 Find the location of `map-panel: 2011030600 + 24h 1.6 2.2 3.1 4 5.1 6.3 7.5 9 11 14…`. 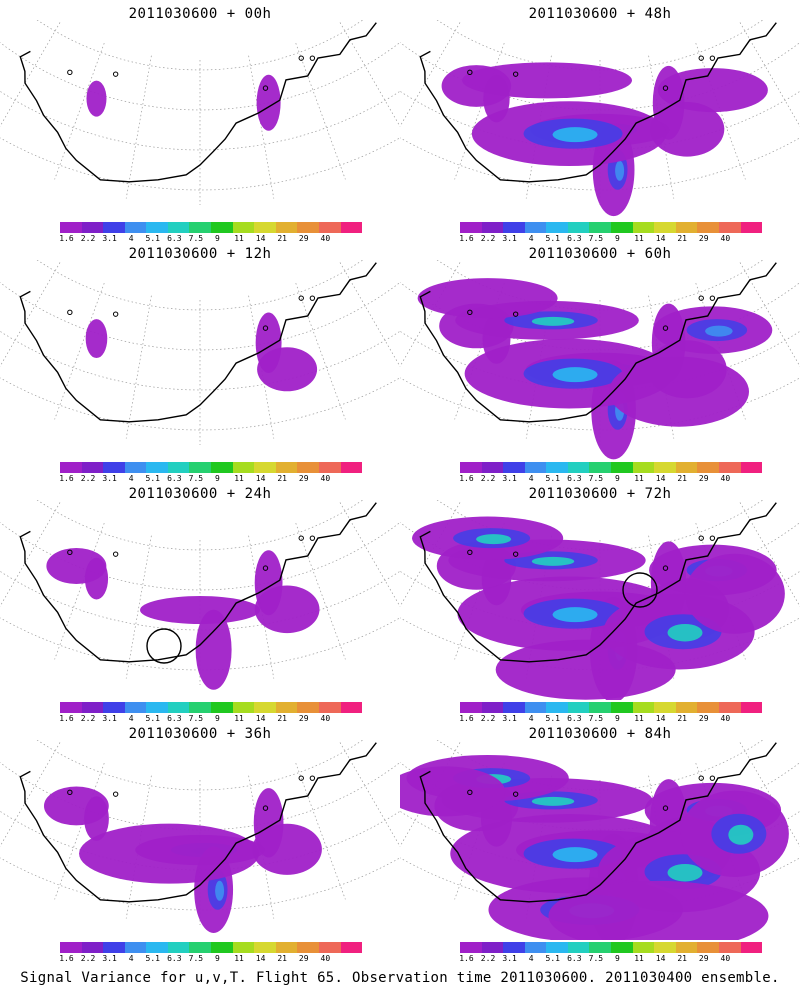

map-panel: 2011030600 + 24h 1.6 2.2 3.1 4 5.1 6.3 7.5 9 11 14… is located at coordinates (200, 601).